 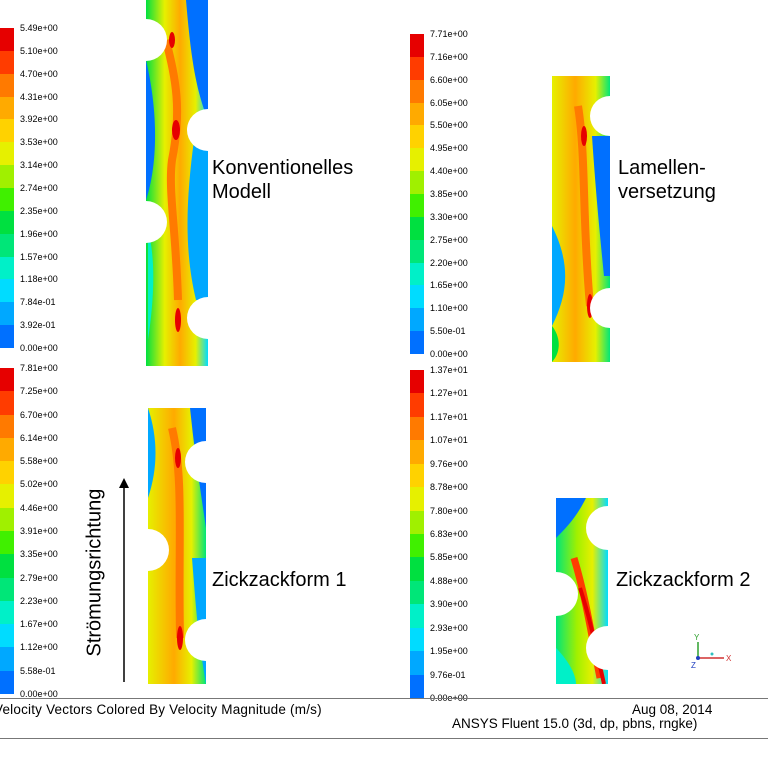 What do you see at coordinates (39, 96) in the screenshot?
I see `legend-tick-label: 4.31e+00` at bounding box center [39, 96].